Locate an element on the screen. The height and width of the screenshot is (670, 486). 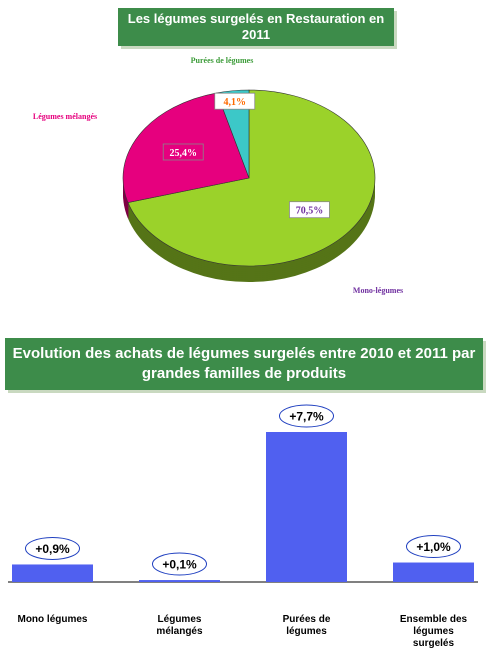
category-label: Légumes mélangés is located at coordinates (65, 116).